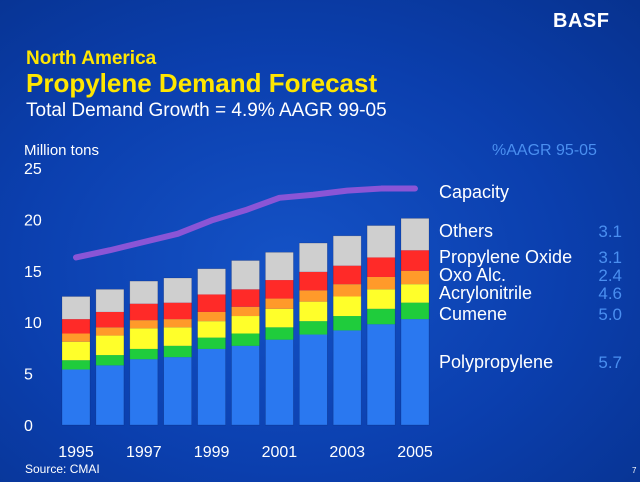  I want to click on bar-segment-polypropylene-1996, so click(109, 395).